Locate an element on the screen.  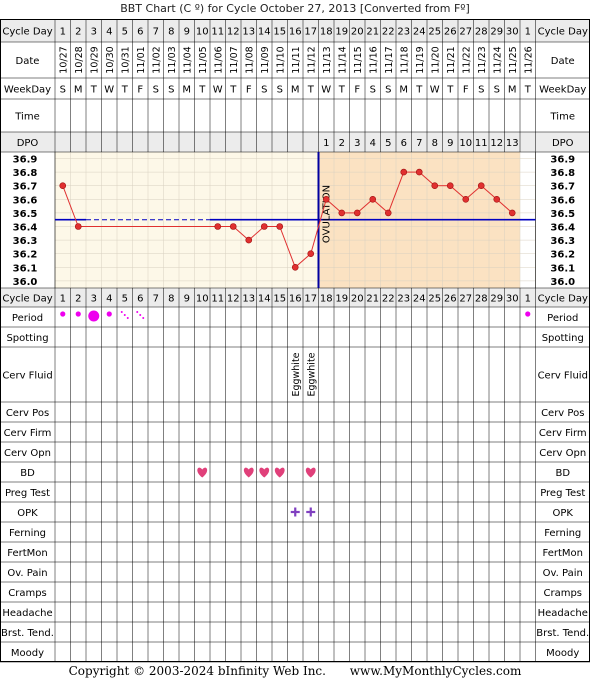
dpo-label: 5 is located at coordinates (388, 143).